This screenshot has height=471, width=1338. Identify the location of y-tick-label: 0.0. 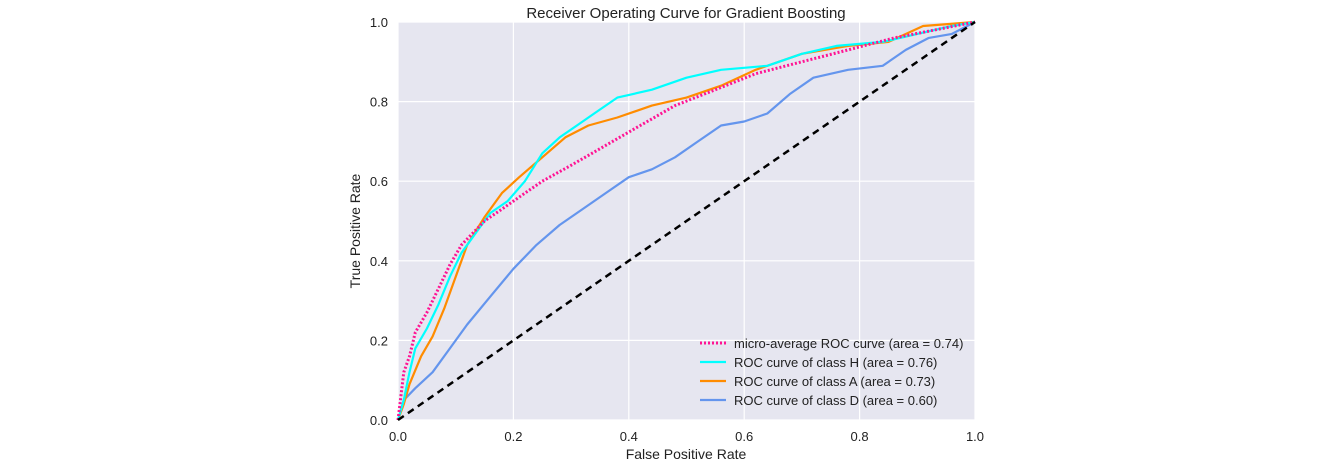
(379, 420).